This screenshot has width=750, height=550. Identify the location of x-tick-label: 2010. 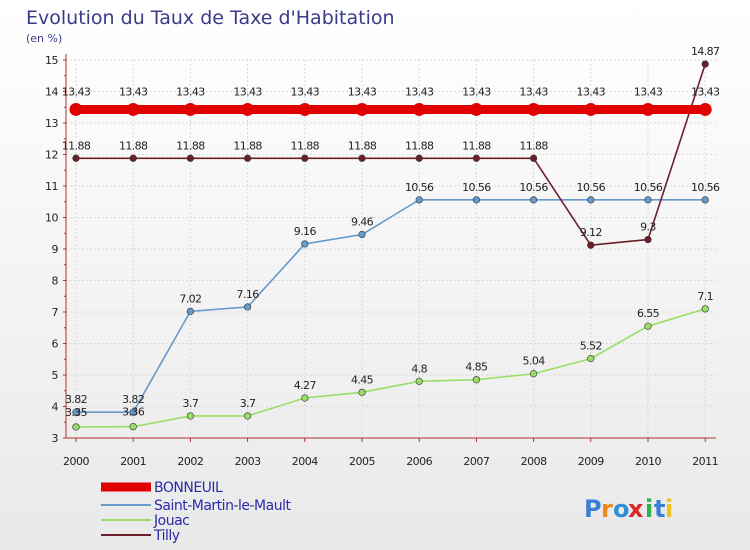
(648, 461).